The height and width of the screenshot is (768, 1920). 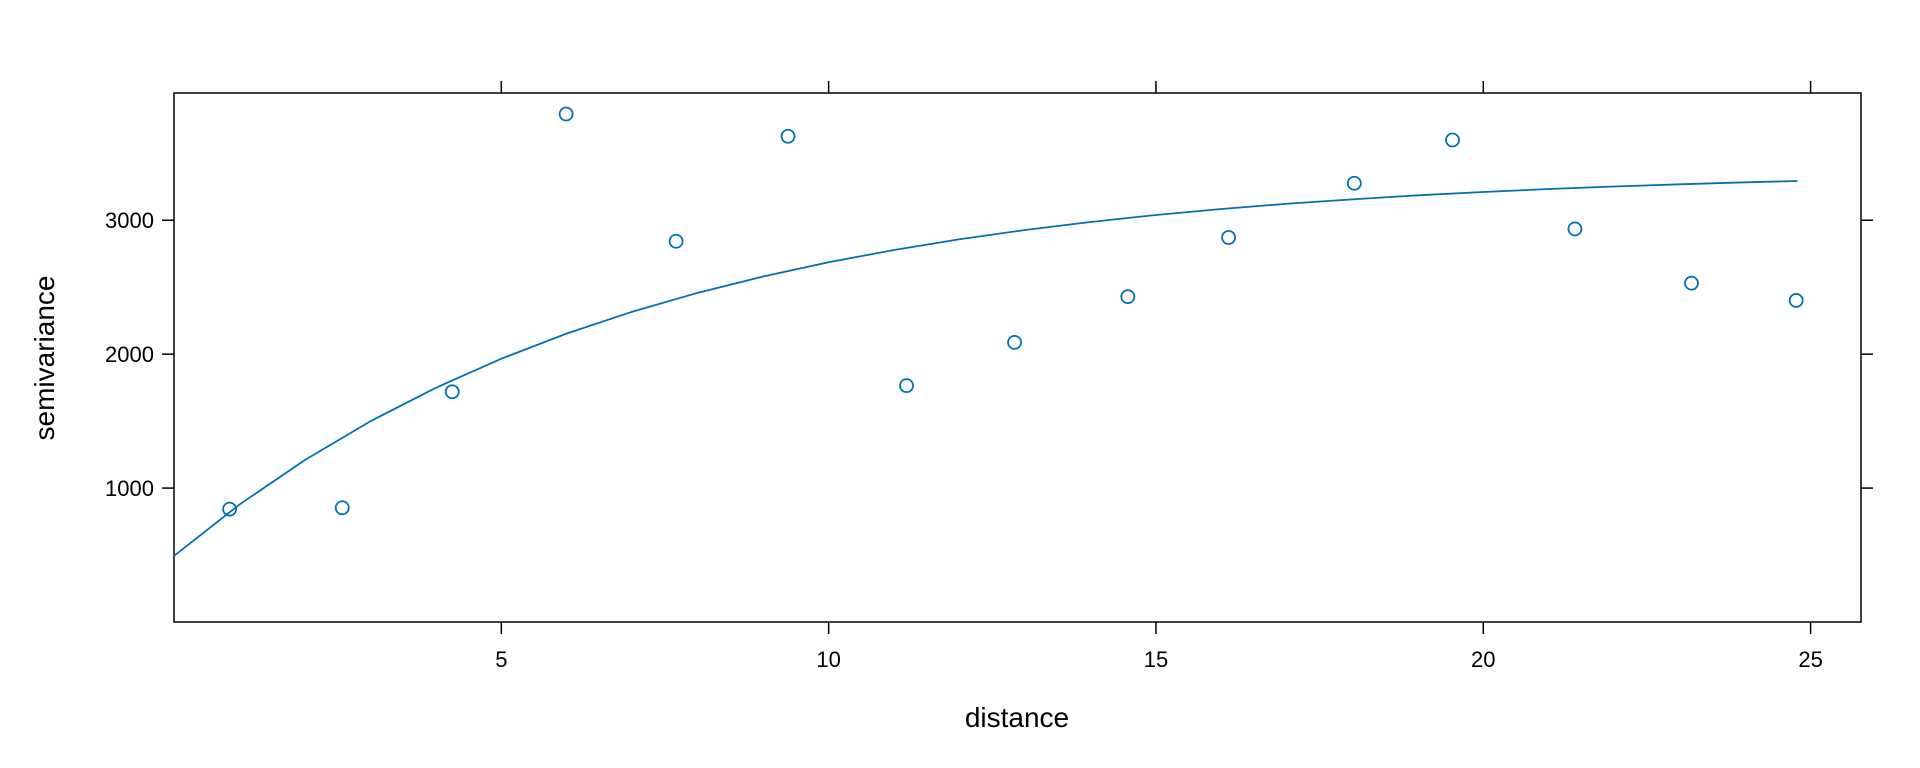 I want to click on y-axis-label: semivariance, so click(x=44, y=358).